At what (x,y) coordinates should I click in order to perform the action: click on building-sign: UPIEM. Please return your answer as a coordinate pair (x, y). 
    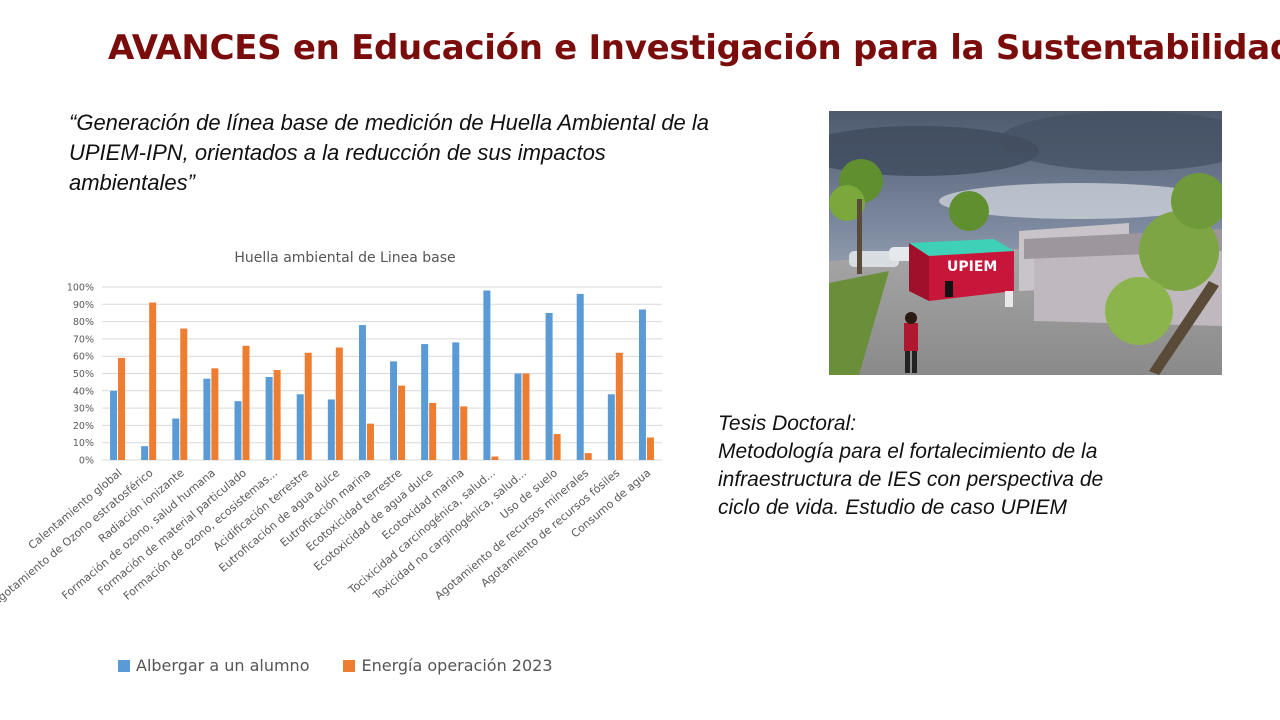
    Looking at the image, I should click on (972, 267).